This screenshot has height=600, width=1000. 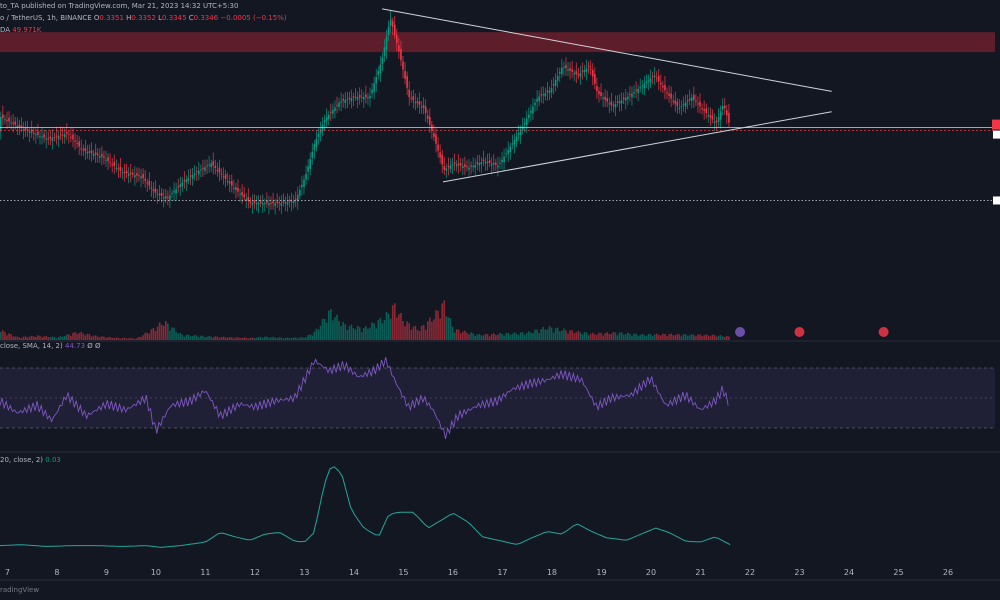 What do you see at coordinates (7, 572) in the screenshot?
I see `x-tick-label: 7` at bounding box center [7, 572].